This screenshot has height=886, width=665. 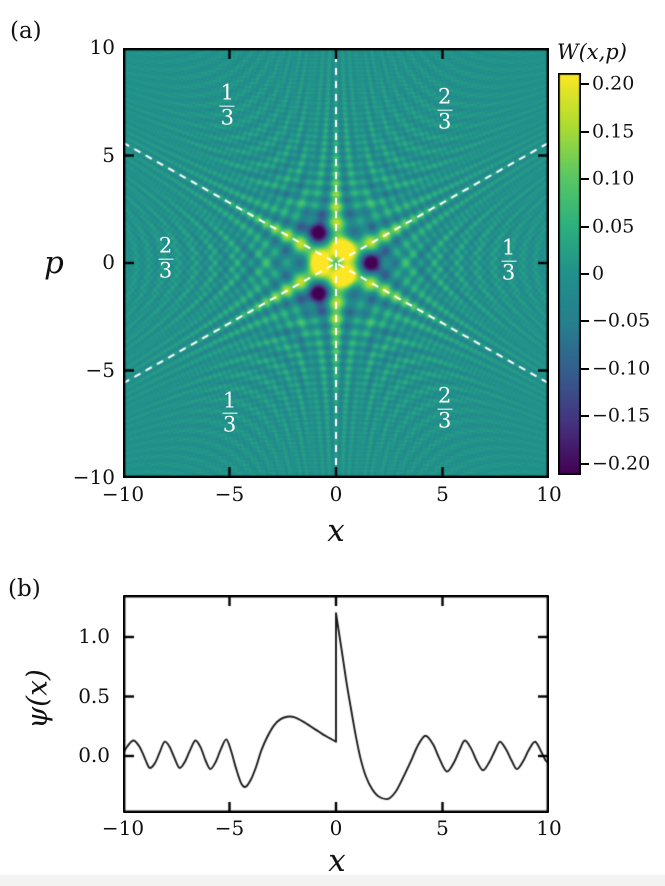 I want to click on b-y-tick-label: 0.5, so click(x=94, y=695).